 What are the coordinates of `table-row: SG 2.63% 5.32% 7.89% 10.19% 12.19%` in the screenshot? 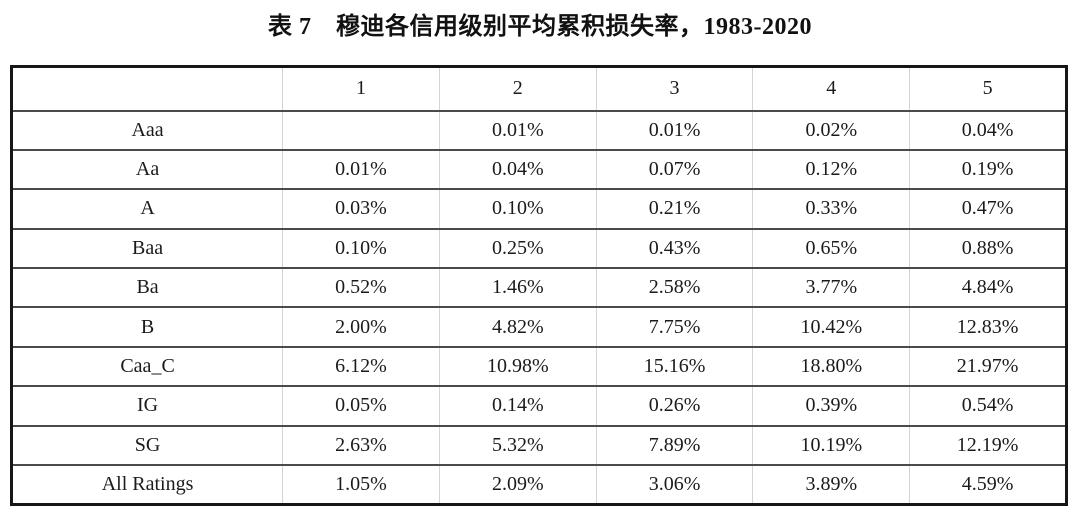 It's located at (539, 446).